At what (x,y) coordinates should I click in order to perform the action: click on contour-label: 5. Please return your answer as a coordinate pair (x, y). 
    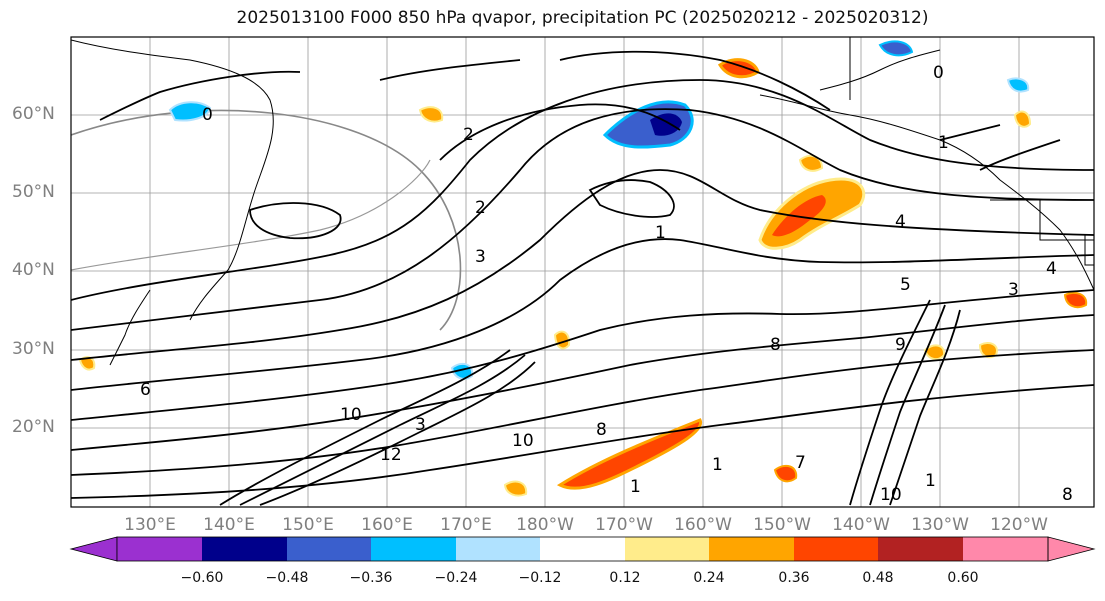
    Looking at the image, I should click on (905, 285).